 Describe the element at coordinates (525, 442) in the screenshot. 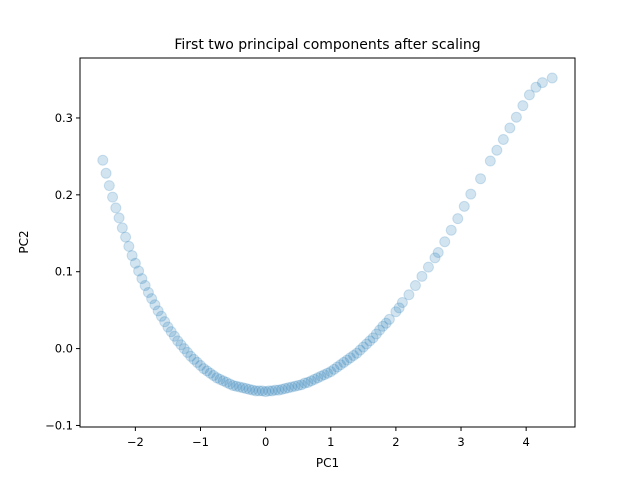

I see `x-tick-label: 4` at that location.